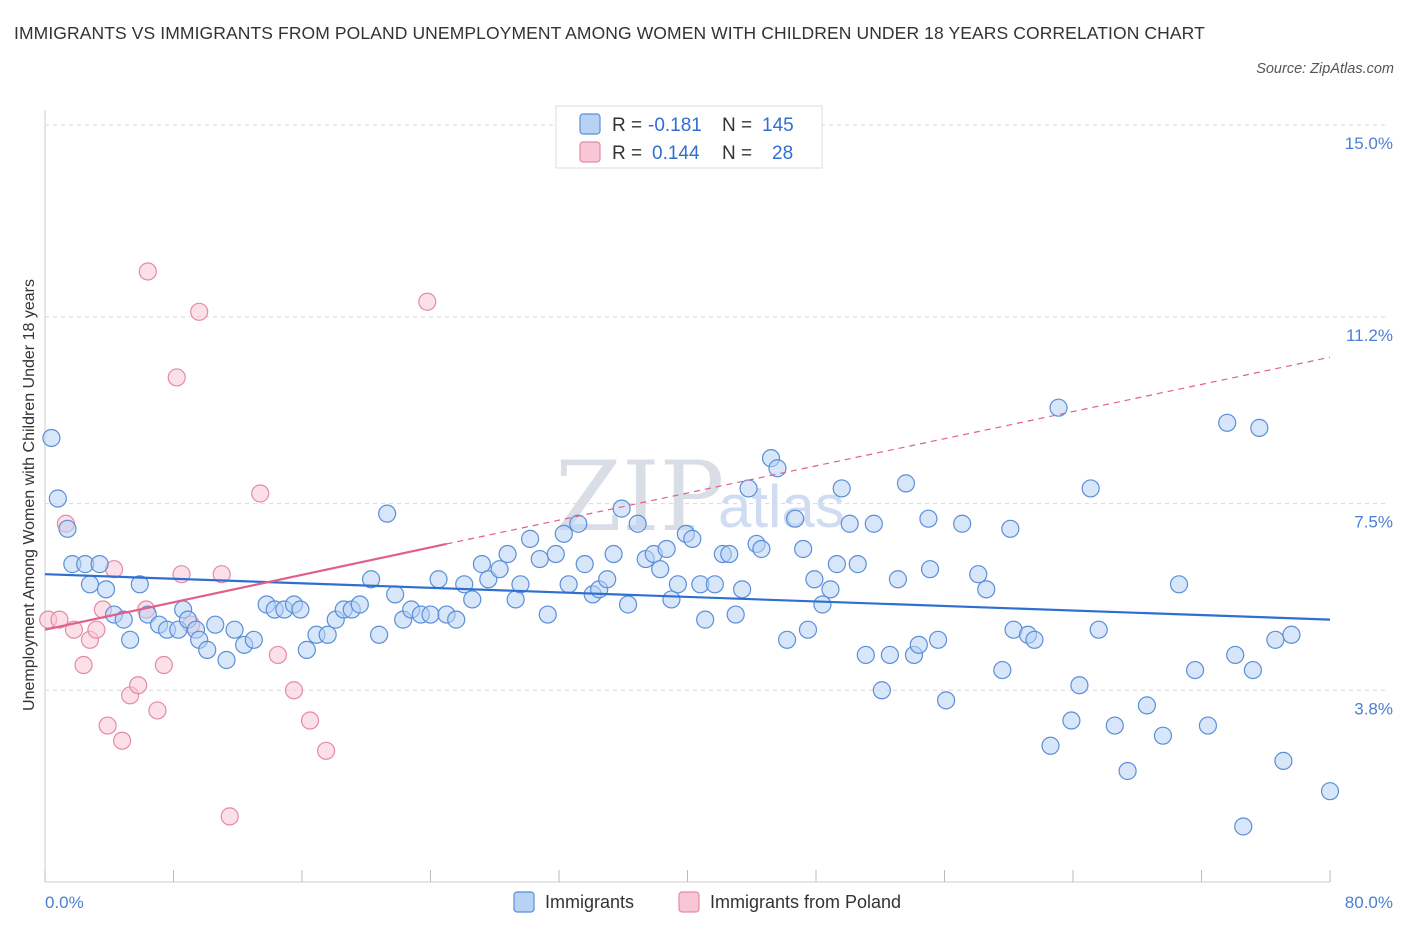 The height and width of the screenshot is (930, 1406). I want to click on y-tick-label: 11.2%, so click(1369, 335).